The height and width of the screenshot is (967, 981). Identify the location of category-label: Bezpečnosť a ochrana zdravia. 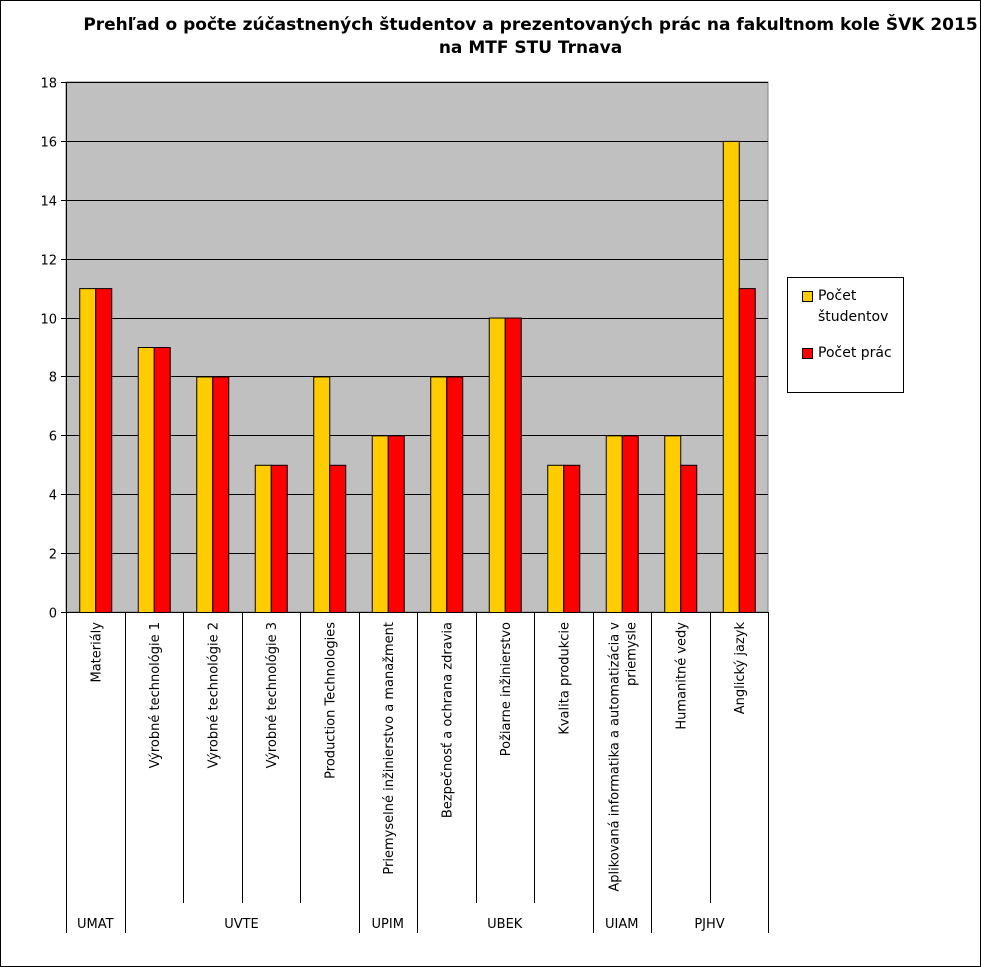
(447, 720).